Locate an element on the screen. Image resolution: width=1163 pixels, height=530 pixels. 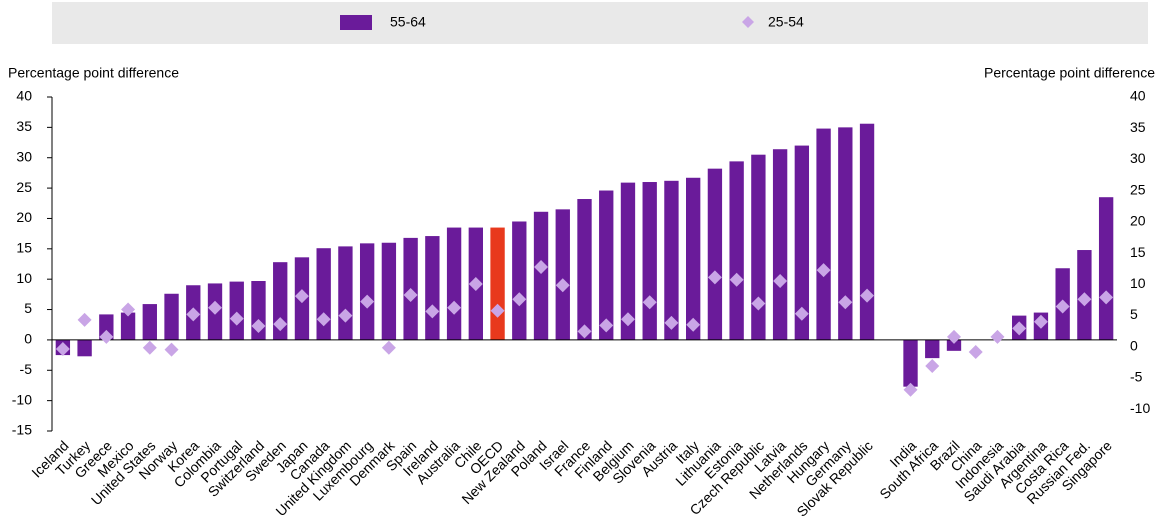
y-tick-label: 20 is located at coordinates (24, 217).